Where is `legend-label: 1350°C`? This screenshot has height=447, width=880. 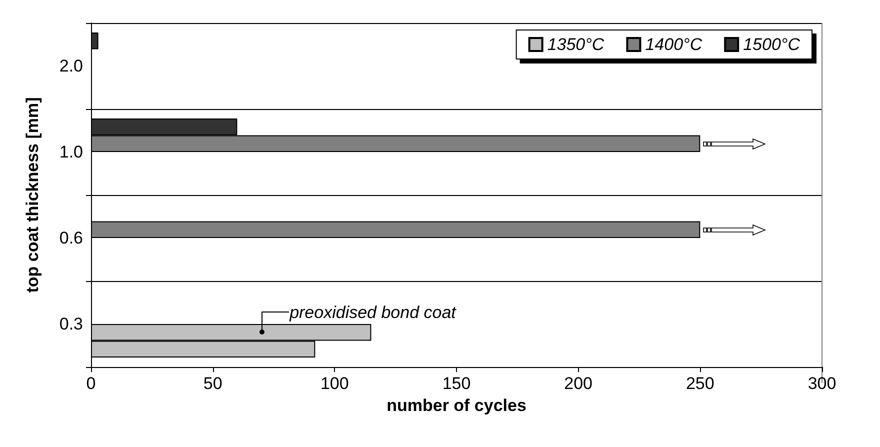 legend-label: 1350°C is located at coordinates (576, 44).